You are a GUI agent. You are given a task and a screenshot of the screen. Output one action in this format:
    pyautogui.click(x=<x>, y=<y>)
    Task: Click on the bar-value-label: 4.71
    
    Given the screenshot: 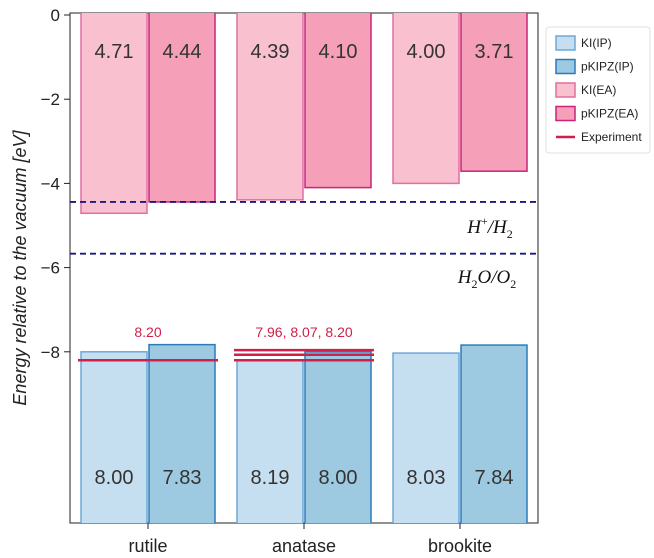 What is the action you would take?
    pyautogui.click(x=114, y=52)
    